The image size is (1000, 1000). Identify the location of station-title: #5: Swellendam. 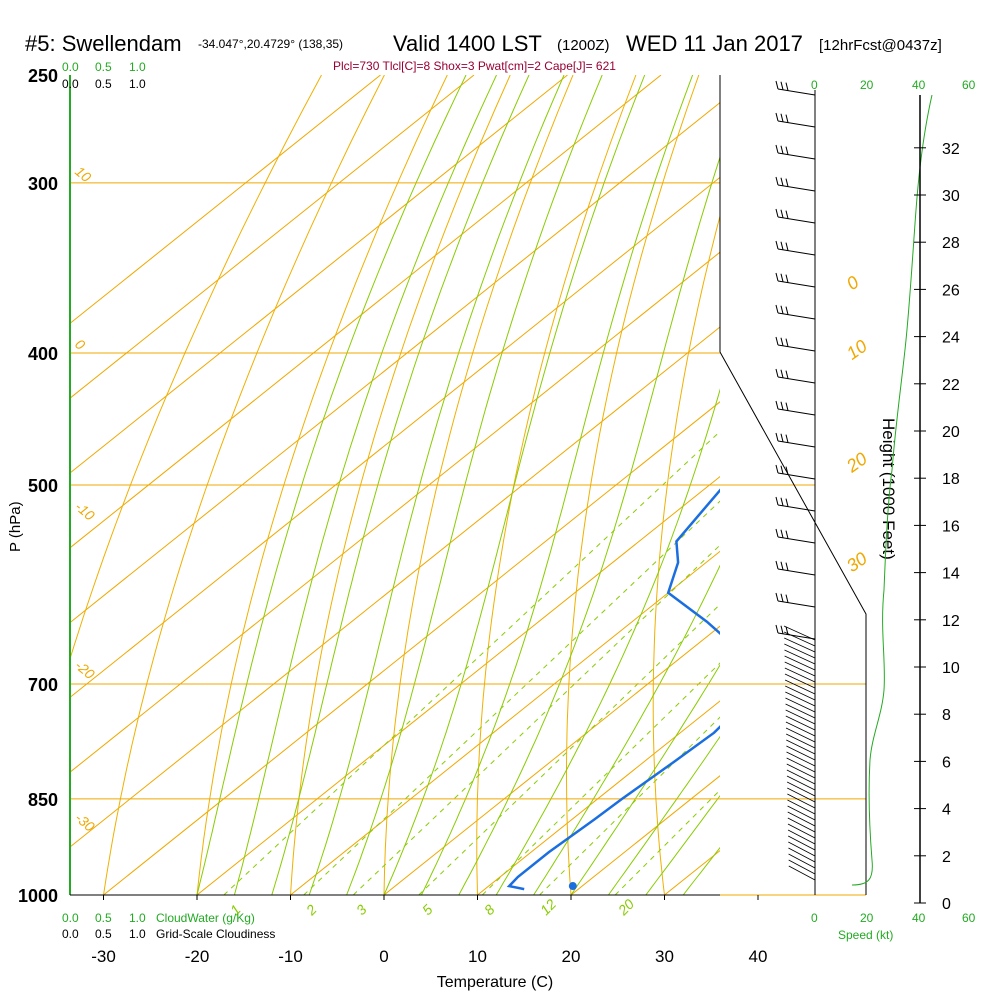
(103, 43).